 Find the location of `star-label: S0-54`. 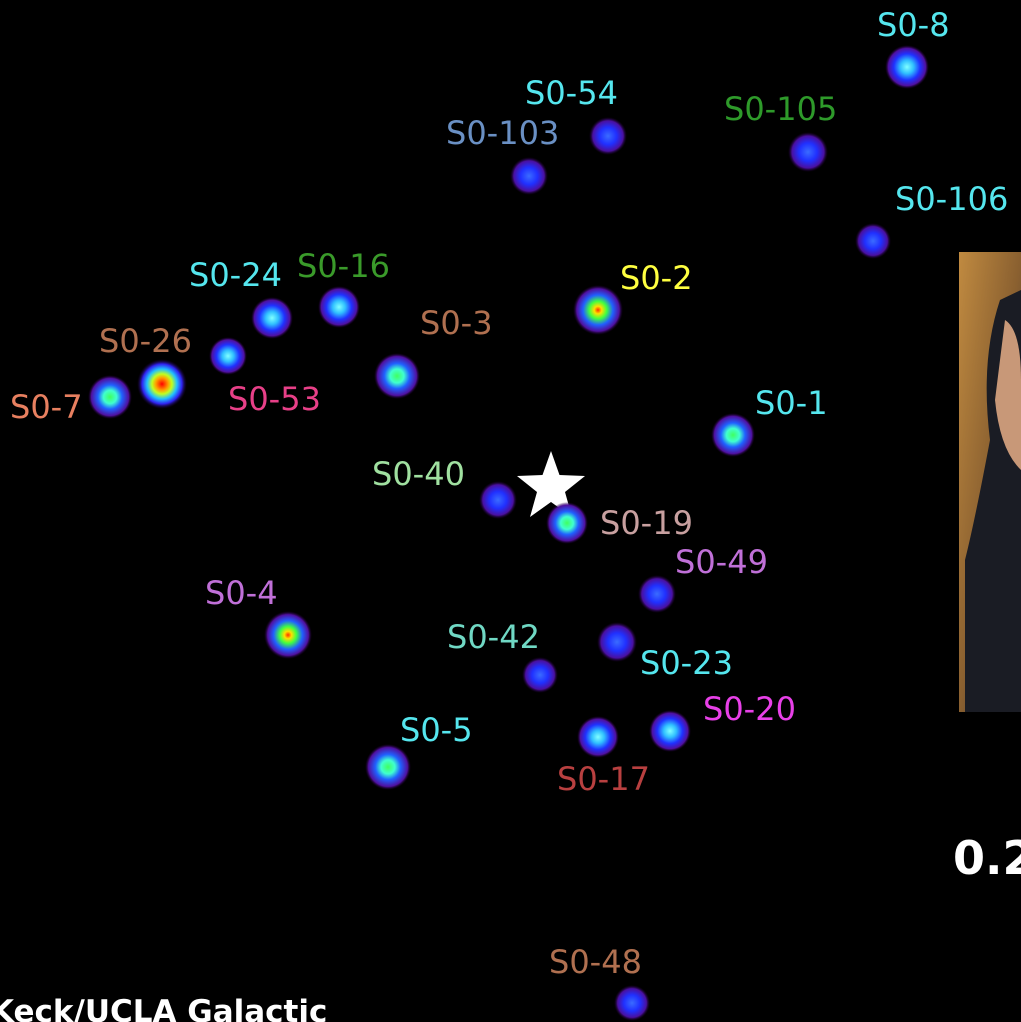

star-label: S0-54 is located at coordinates (571, 93).